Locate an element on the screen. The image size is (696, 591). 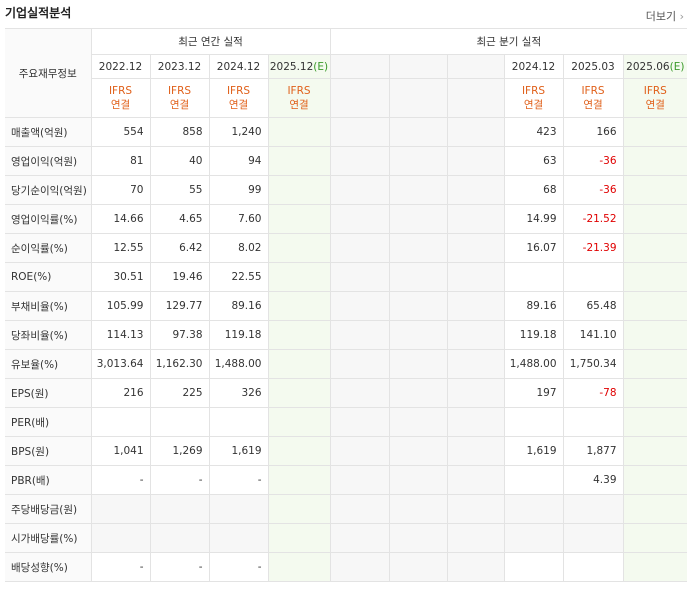
row-label: EPS(원) is located at coordinates (48, 393).